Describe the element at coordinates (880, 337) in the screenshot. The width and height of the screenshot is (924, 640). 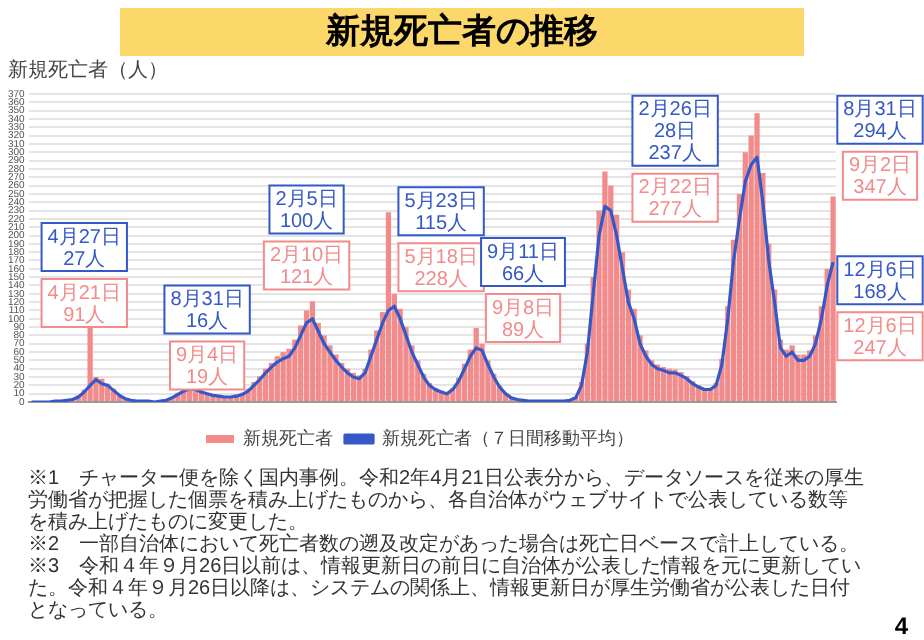
I see `text: 12月6日 247人` at that location.